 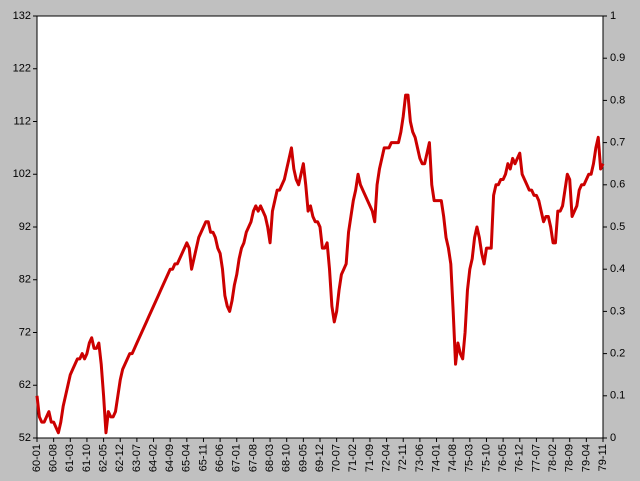 I want to click on x-tick-label: 76-05, so click(x=503, y=458).